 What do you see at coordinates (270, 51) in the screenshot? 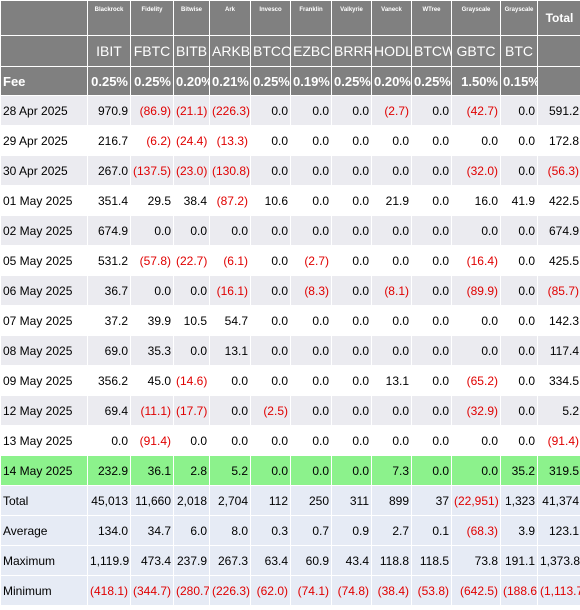
I see `ticker-symbol: BTCO` at bounding box center [270, 51].